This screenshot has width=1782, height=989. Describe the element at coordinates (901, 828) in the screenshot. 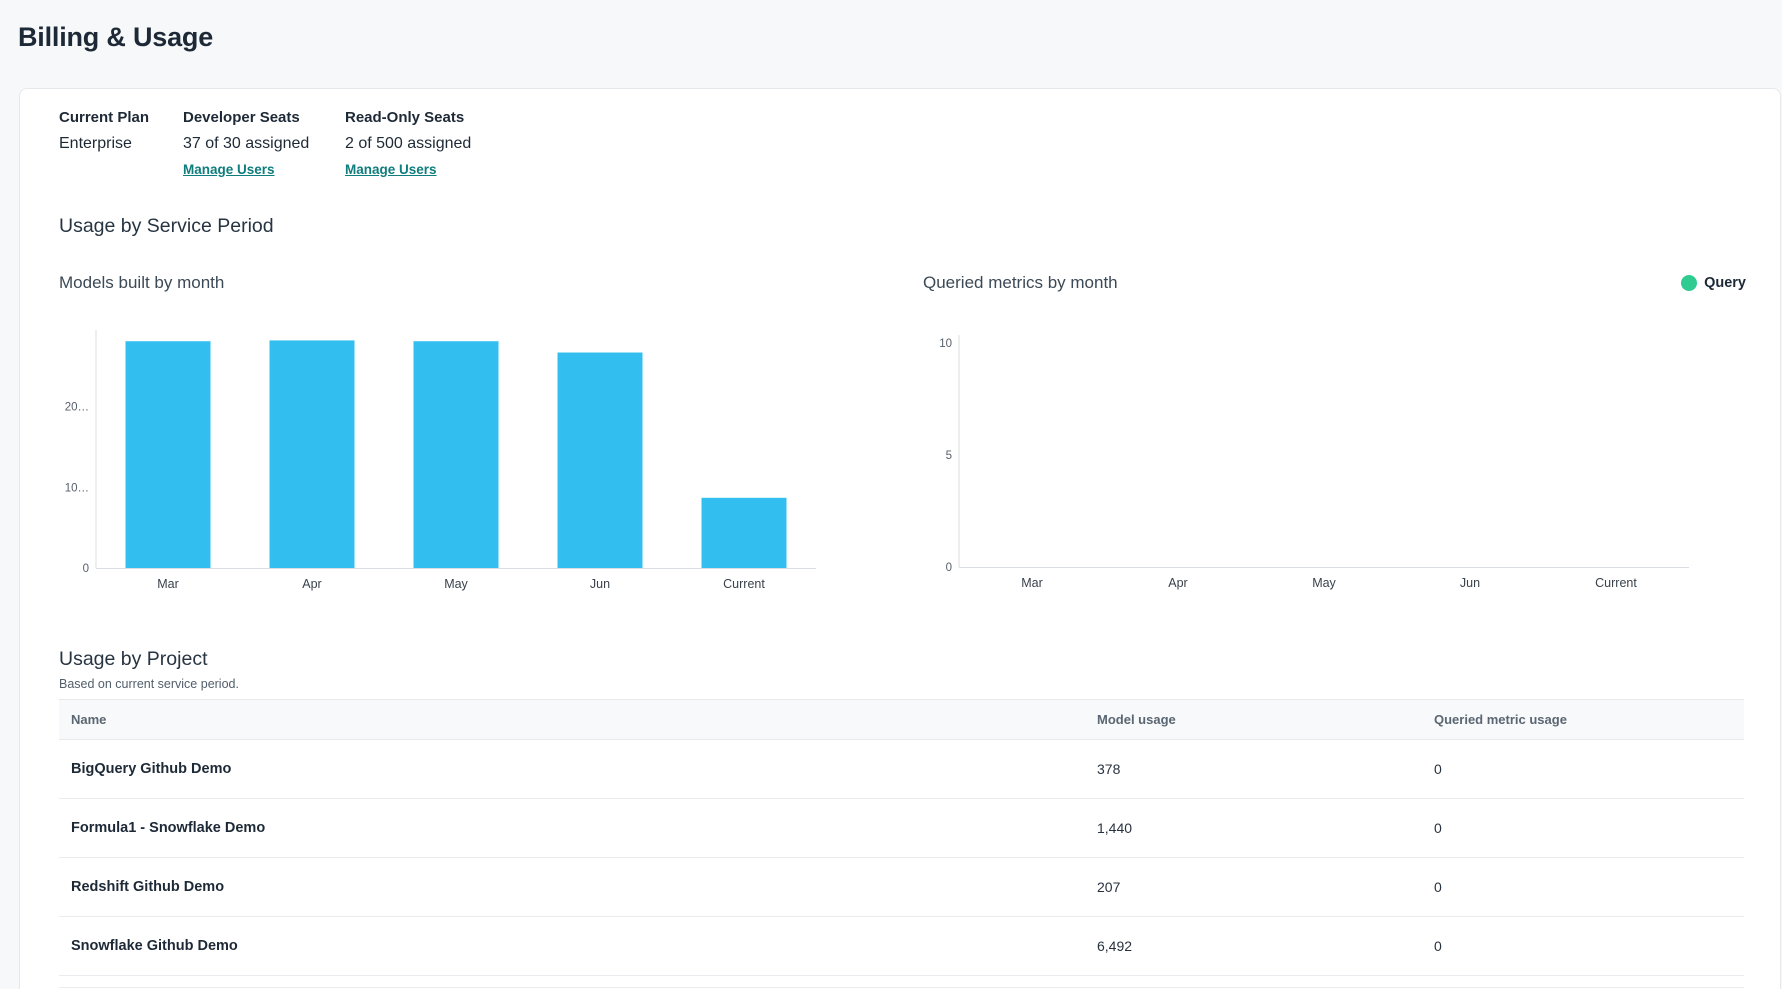

I see `table-row: Formula1 - Snowflake Demo 1,440 0` at that location.